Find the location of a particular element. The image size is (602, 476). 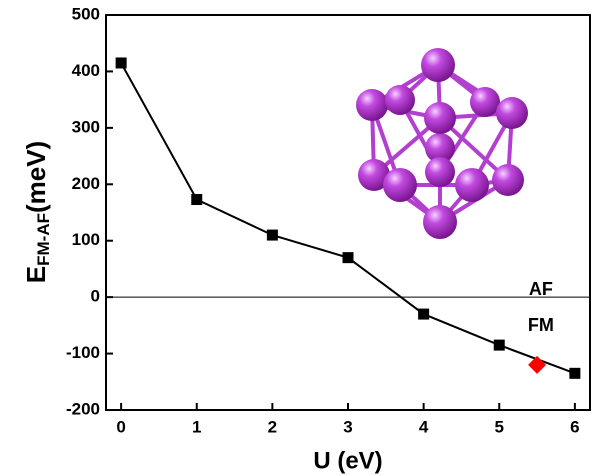

y-tick-label: 200 is located at coordinates (86, 183).